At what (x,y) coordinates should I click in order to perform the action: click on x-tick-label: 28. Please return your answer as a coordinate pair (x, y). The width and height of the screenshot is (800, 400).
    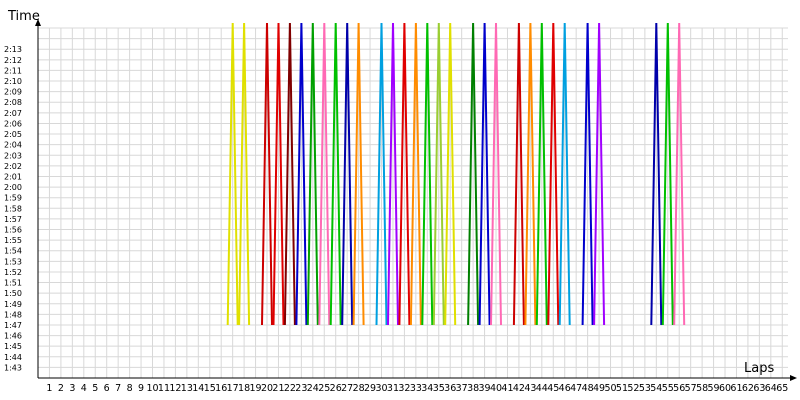
    Looking at the image, I should click on (359, 388).